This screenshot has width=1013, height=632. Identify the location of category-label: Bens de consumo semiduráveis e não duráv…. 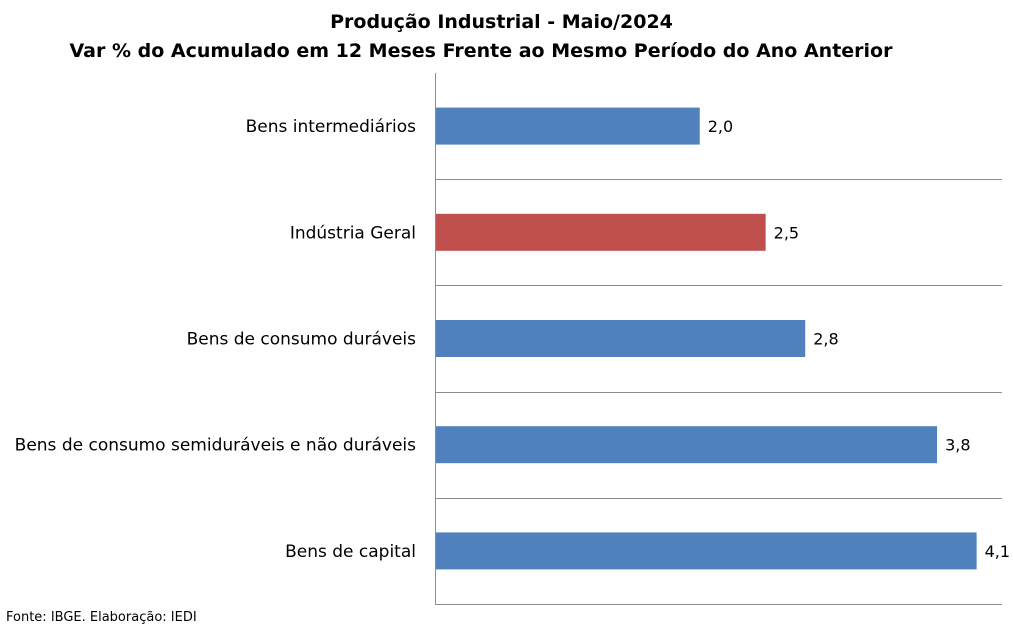
(215, 446).